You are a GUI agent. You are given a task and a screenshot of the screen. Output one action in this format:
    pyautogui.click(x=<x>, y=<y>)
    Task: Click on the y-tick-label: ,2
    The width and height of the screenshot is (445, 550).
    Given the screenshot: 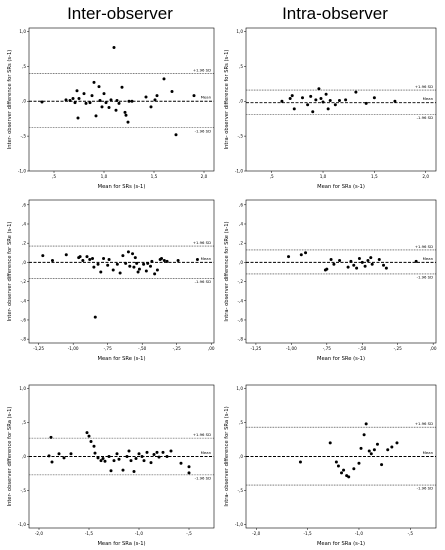 What is the action you would take?
    pyautogui.click(x=24, y=243)
    